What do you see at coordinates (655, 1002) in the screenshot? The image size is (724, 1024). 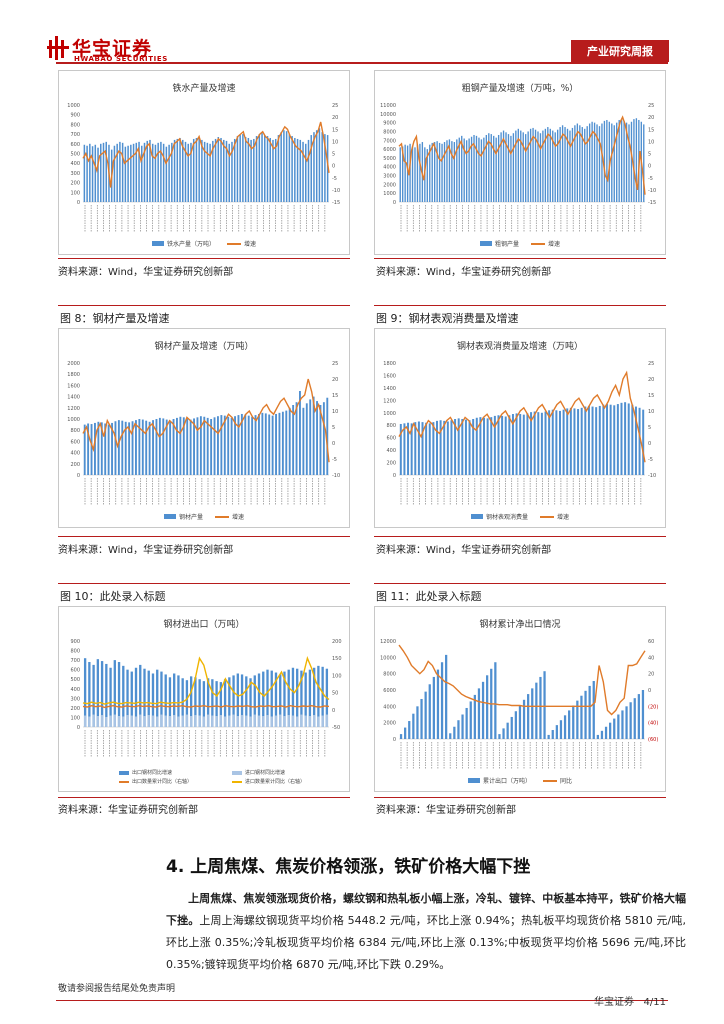 I see `page-number: 4/11` at bounding box center [655, 1002].